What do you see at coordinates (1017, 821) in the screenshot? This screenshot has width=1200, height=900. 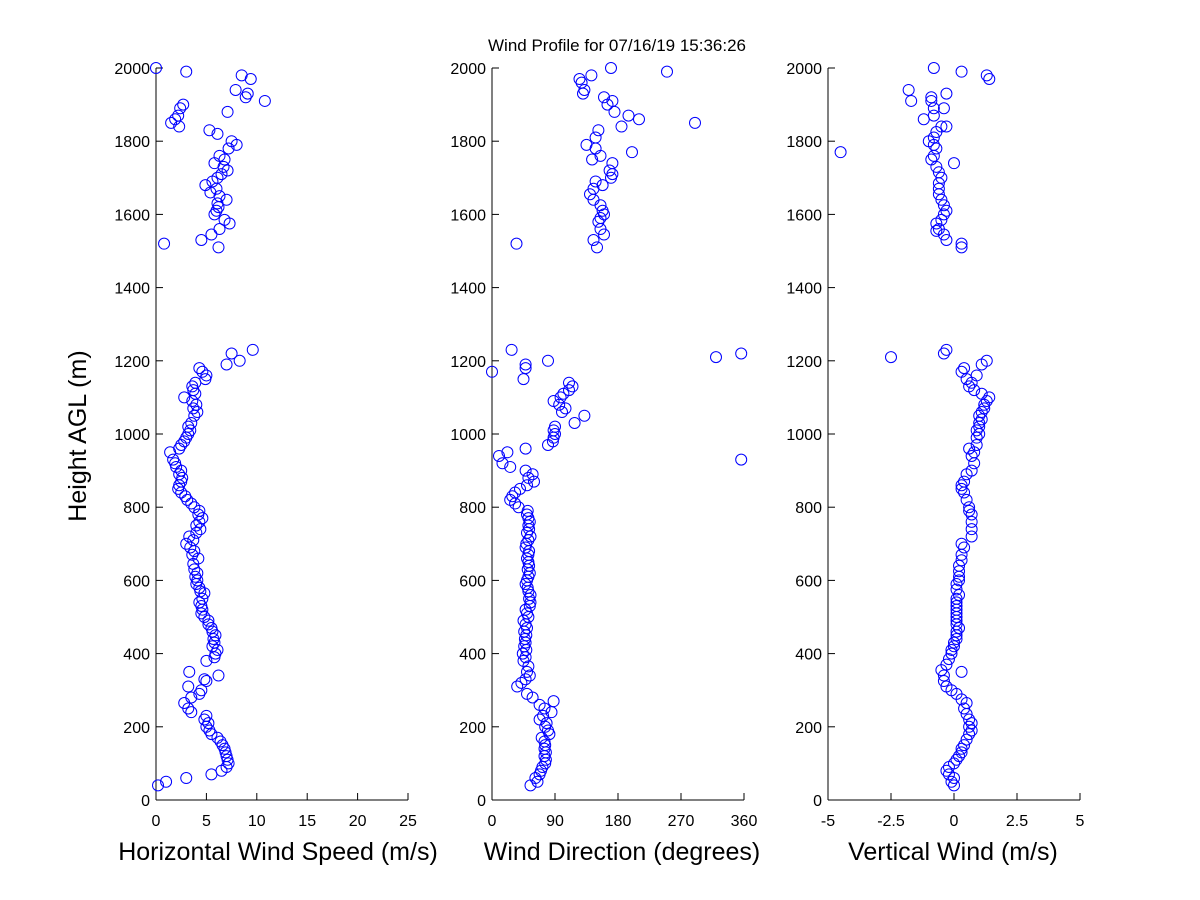 I see `x-tick-label: 2.5` at bounding box center [1017, 821].